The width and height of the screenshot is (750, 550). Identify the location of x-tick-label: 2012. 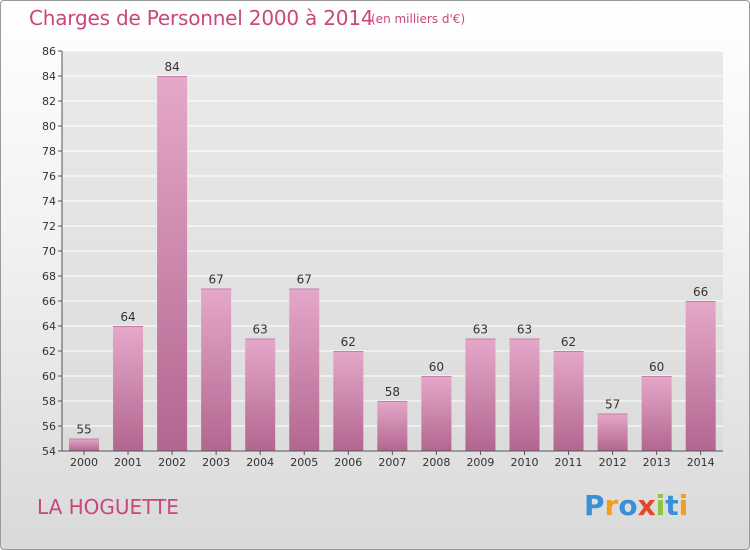
(613, 462).